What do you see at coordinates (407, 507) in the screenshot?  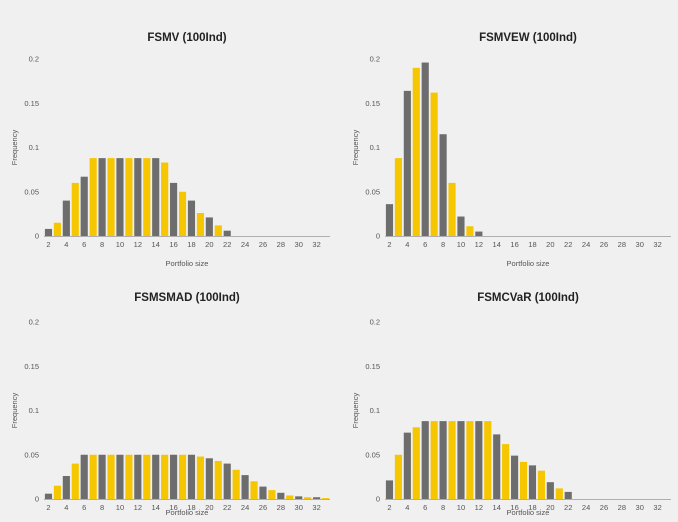 I see `x-tick-label: 4` at bounding box center [407, 507].